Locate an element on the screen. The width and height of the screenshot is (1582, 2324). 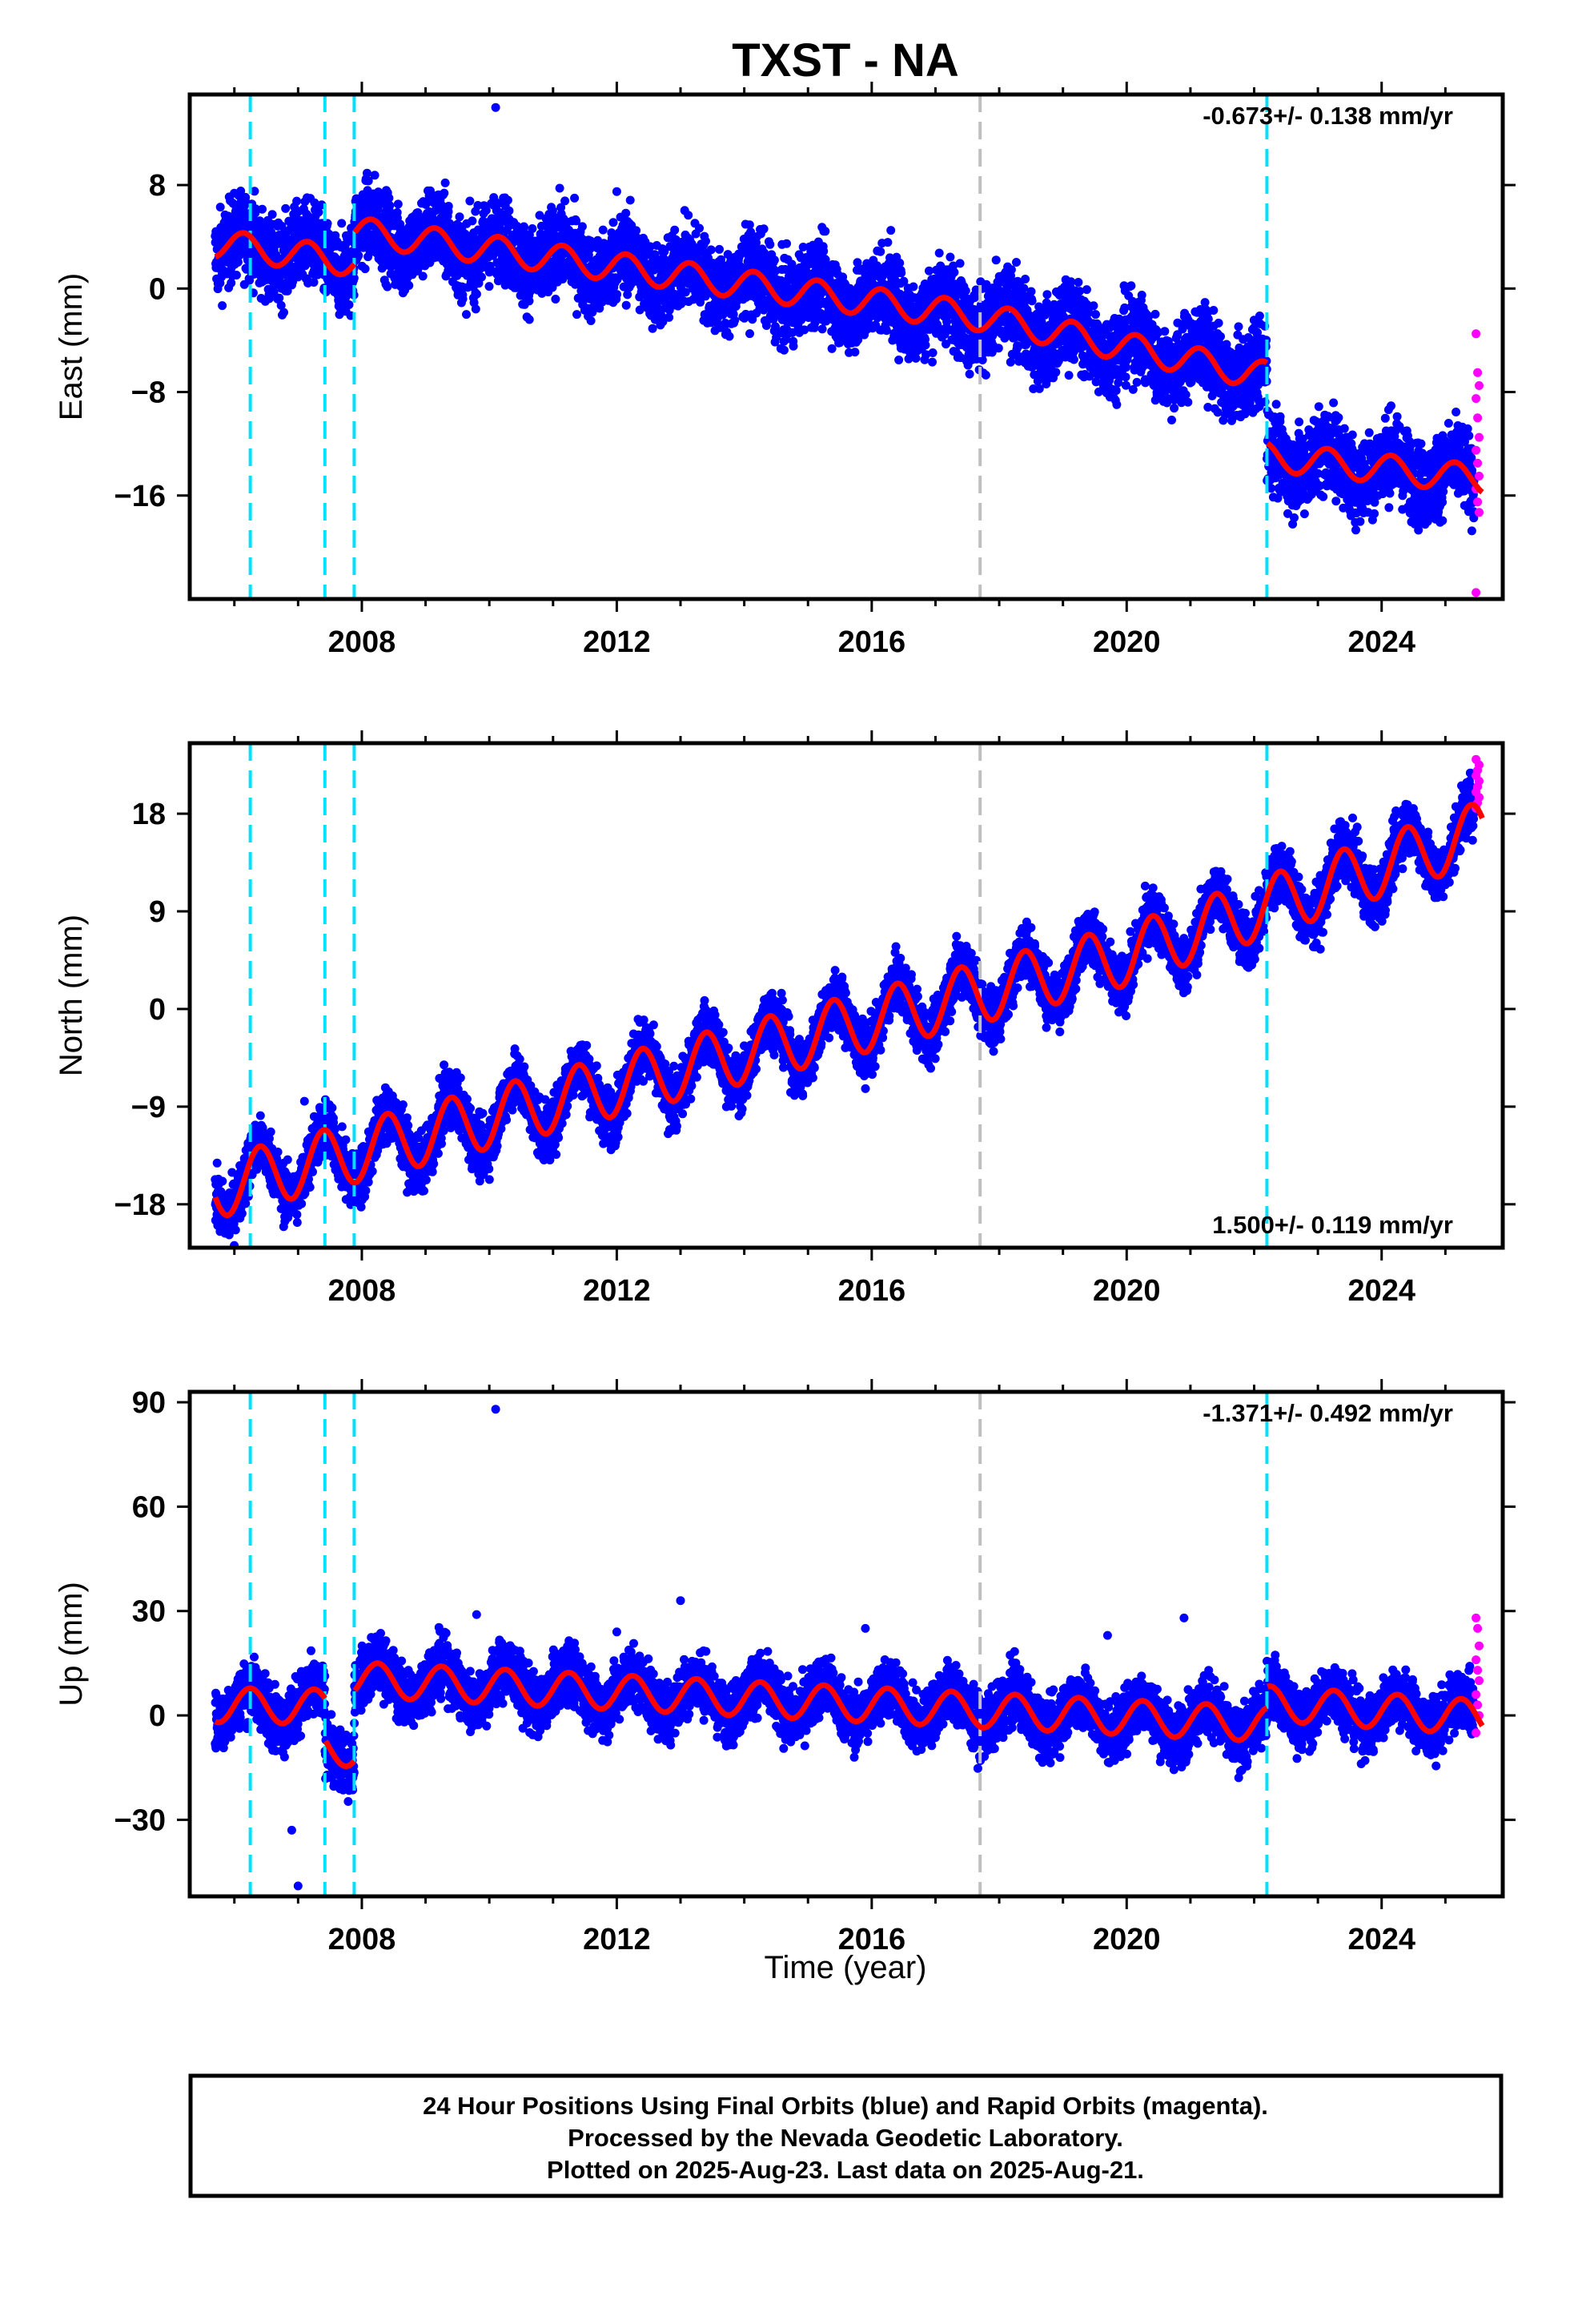
model-fit-line-north is located at coordinates (848, 1010).